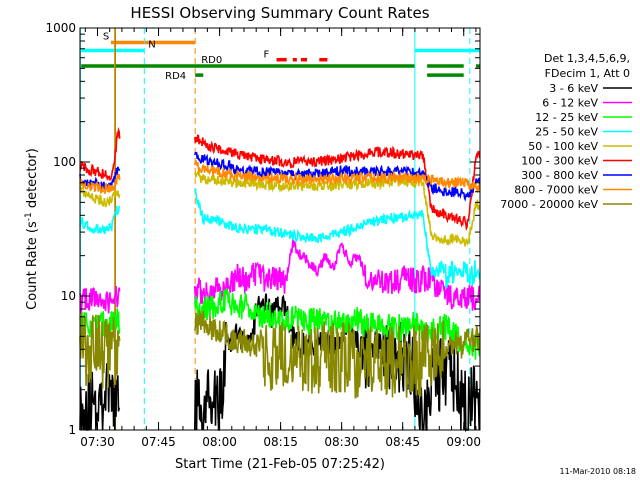 Image resolution: width=640 pixels, height=480 pixels. I want to click on chart-title: HESSI Observing Summary Count Rates, so click(279, 13).